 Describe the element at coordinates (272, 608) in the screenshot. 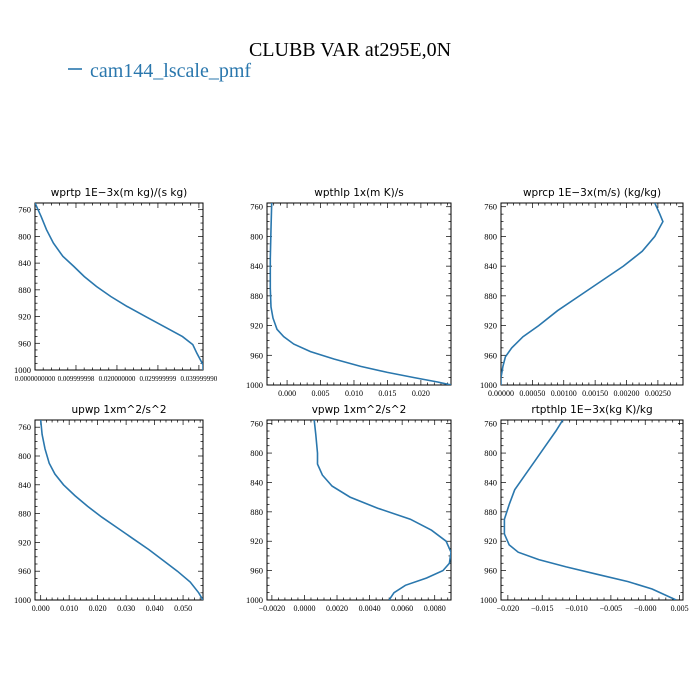

I see `x-tick-label: −0.0020` at that location.